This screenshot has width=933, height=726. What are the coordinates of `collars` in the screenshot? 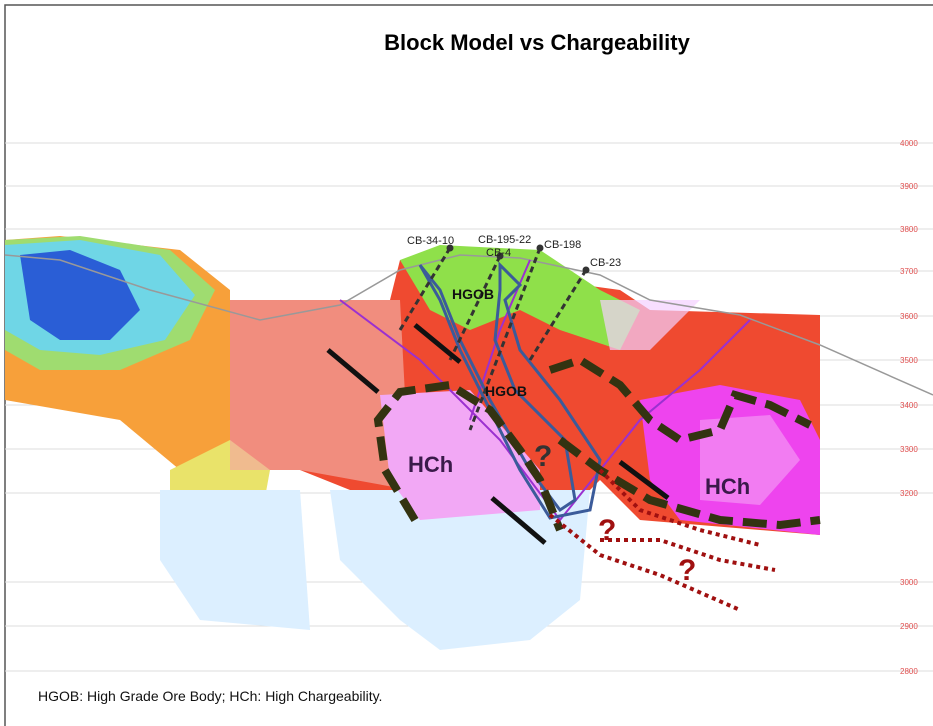 It's located at (518, 259).